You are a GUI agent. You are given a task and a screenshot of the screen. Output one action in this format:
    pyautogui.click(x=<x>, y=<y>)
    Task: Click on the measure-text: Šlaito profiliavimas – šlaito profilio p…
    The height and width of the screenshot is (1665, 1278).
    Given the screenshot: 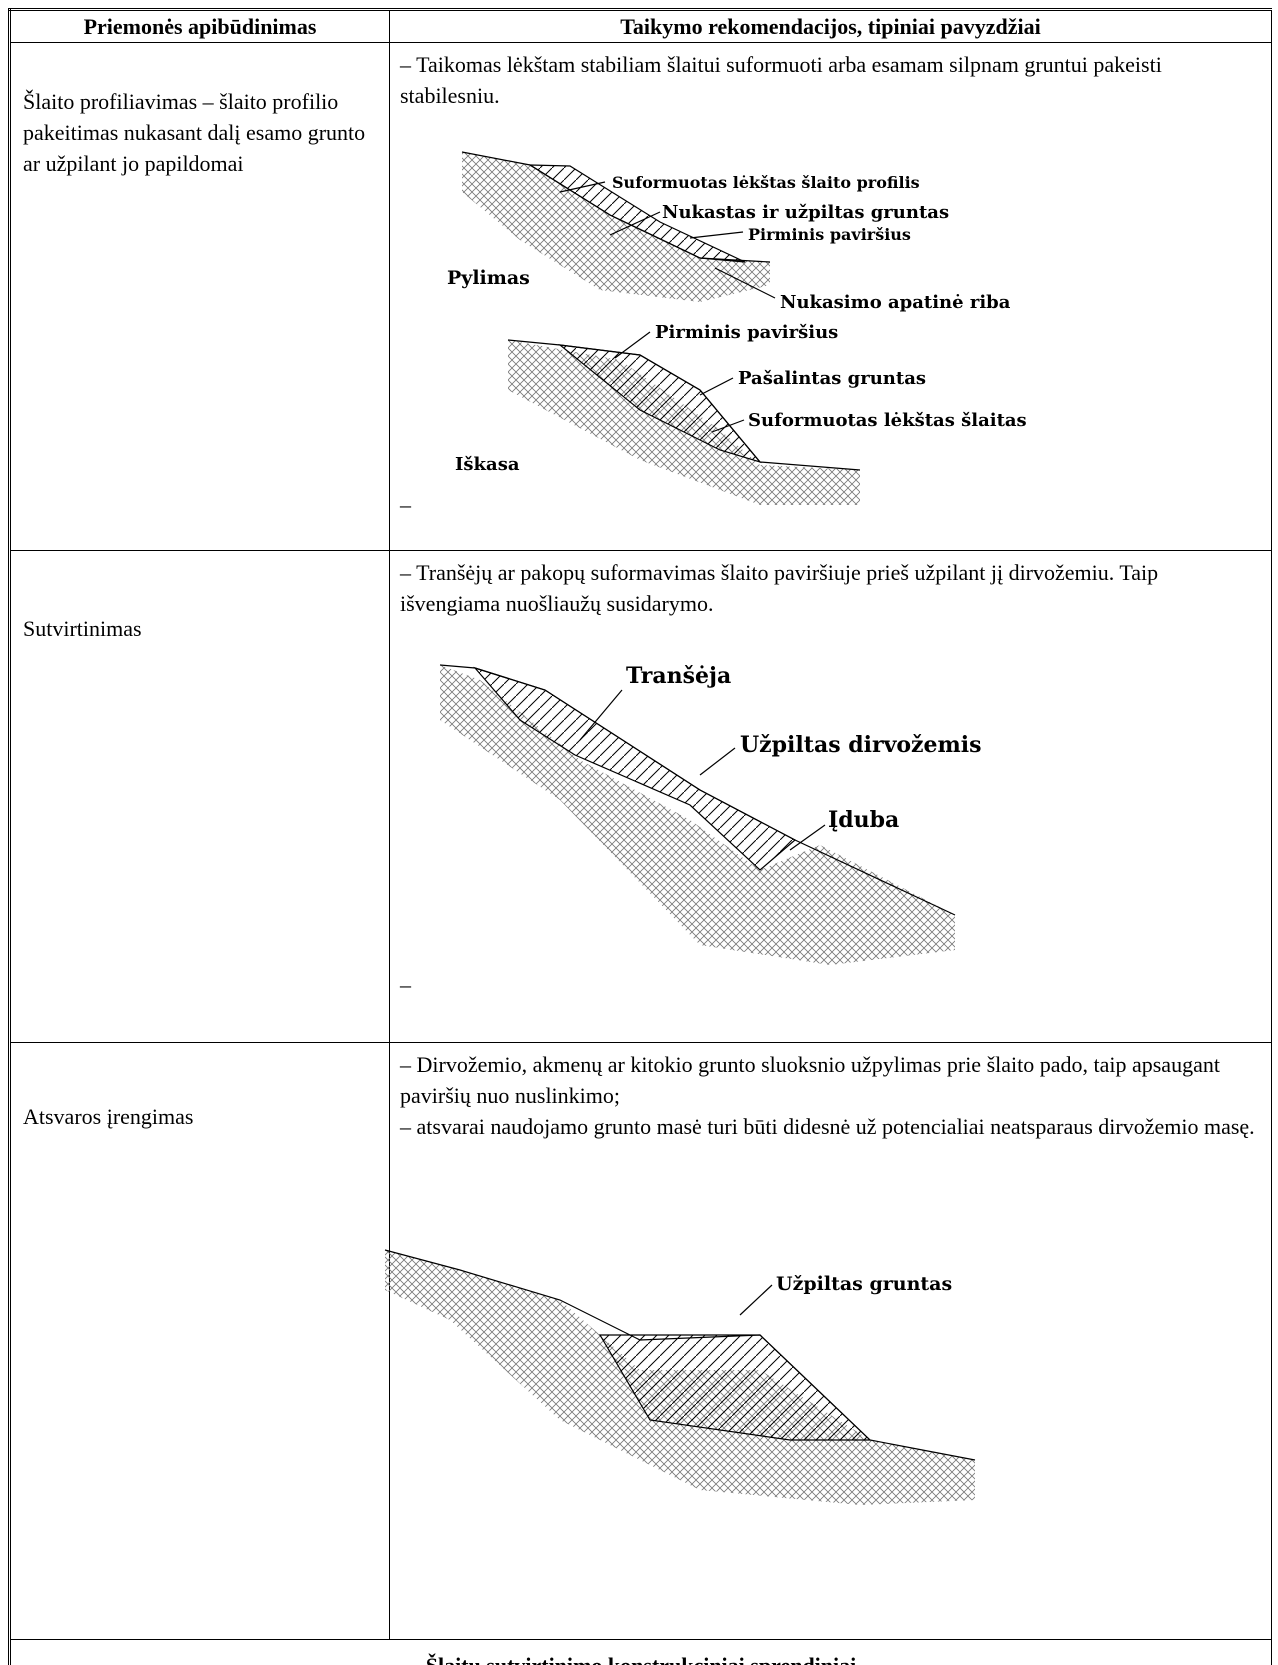 What is the action you would take?
    pyautogui.click(x=194, y=132)
    